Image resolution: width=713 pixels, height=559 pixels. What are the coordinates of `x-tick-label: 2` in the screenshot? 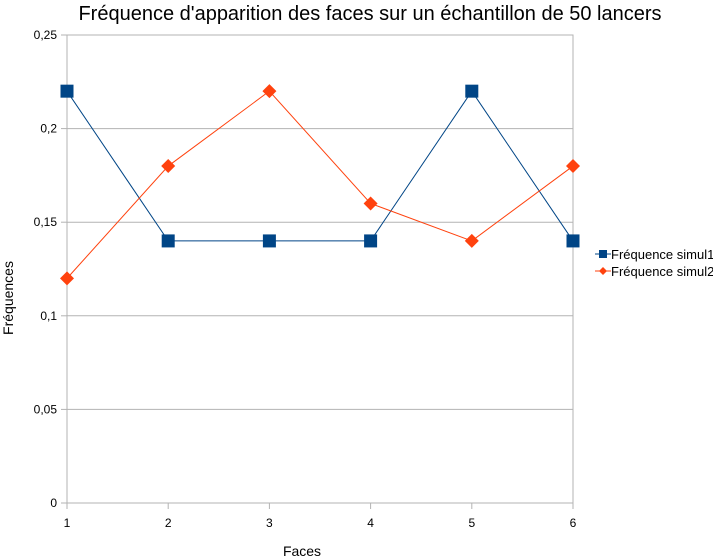 It's located at (168, 523).